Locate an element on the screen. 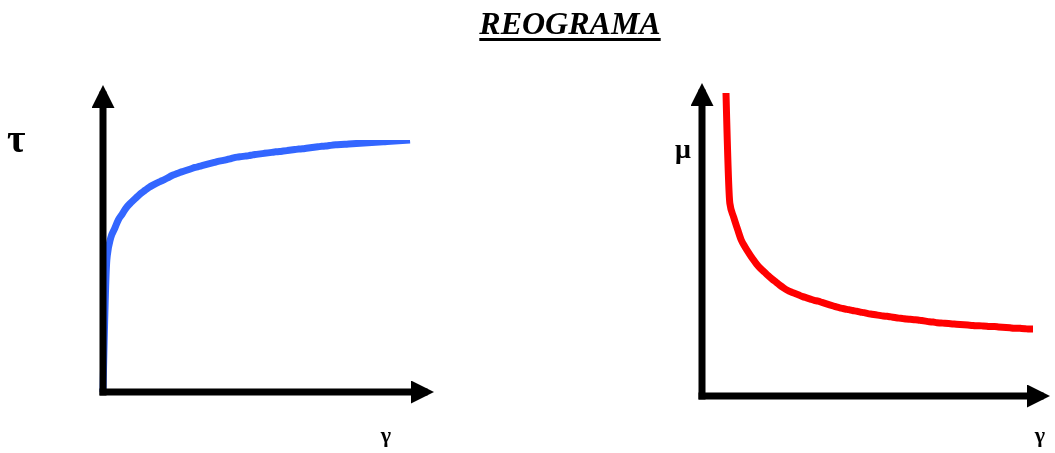 The image size is (1055, 453). y-axis-title: τ is located at coordinates (16, 138).